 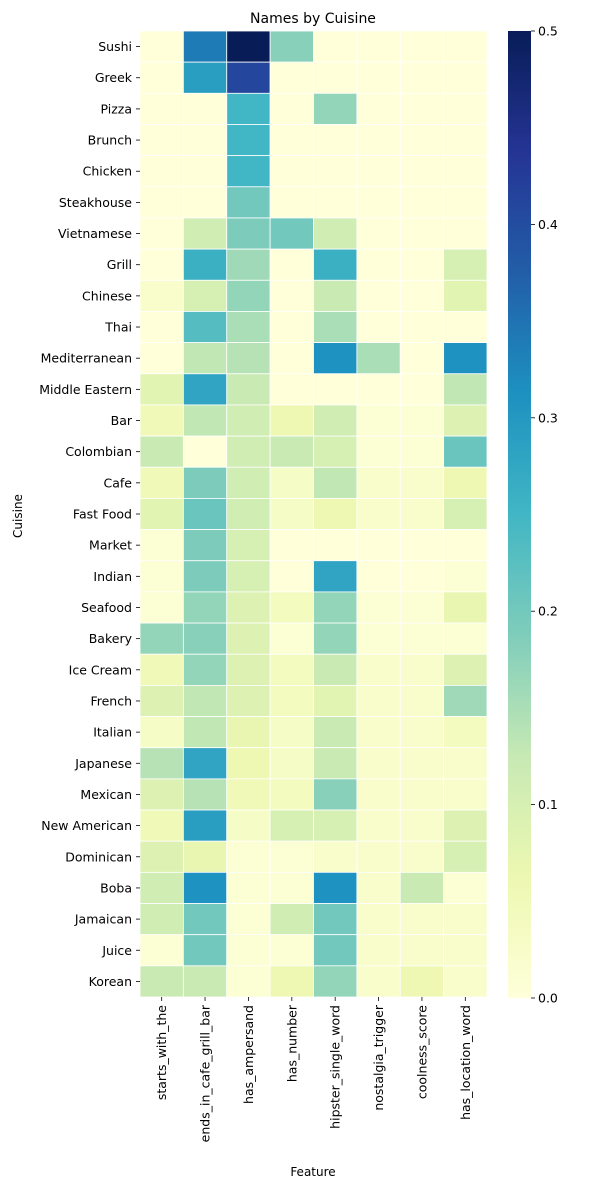 I want to click on x-tick-label: has_number, so click(x=291, y=1043).